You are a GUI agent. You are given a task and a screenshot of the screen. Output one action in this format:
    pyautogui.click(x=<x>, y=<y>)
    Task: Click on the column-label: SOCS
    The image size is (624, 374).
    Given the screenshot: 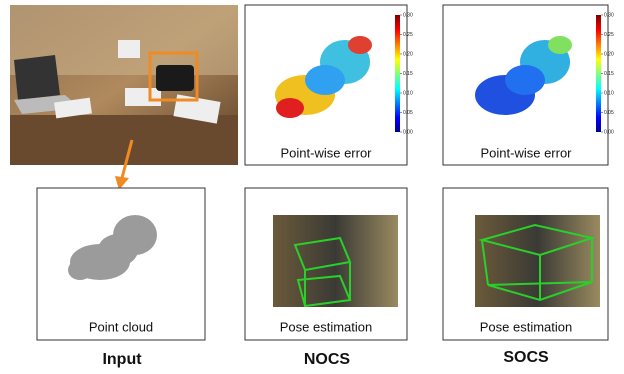 What is the action you would take?
    pyautogui.click(x=526, y=357)
    